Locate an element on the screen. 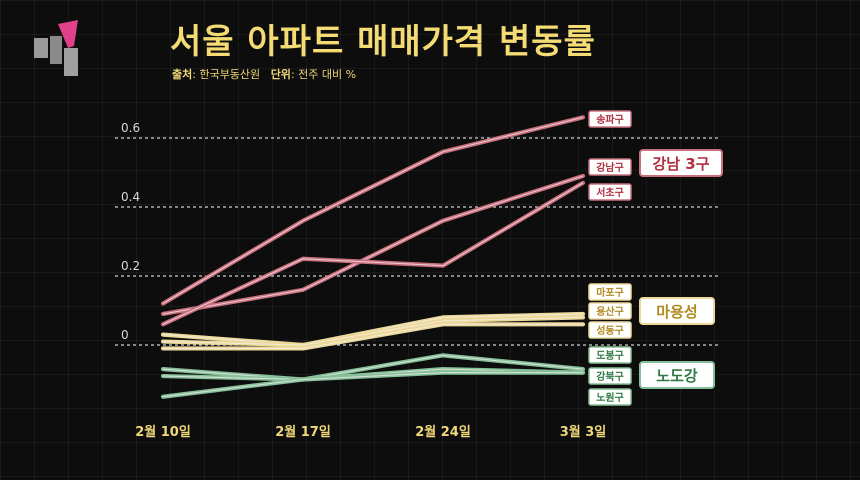 The image size is (860, 480). x-tick-label: 2월 24일 is located at coordinates (443, 432).